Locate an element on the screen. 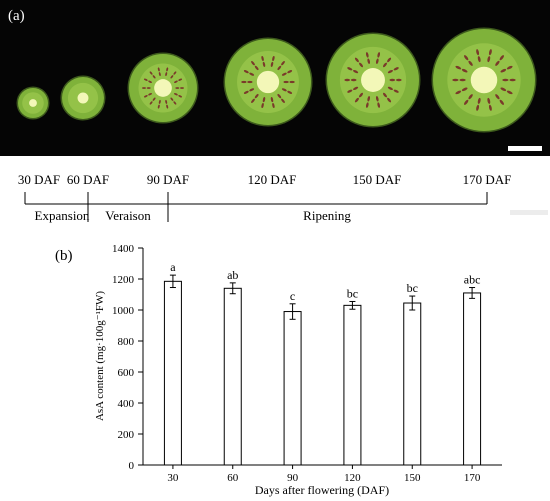  stage-label-90: 90 DAF is located at coordinates (168, 179).